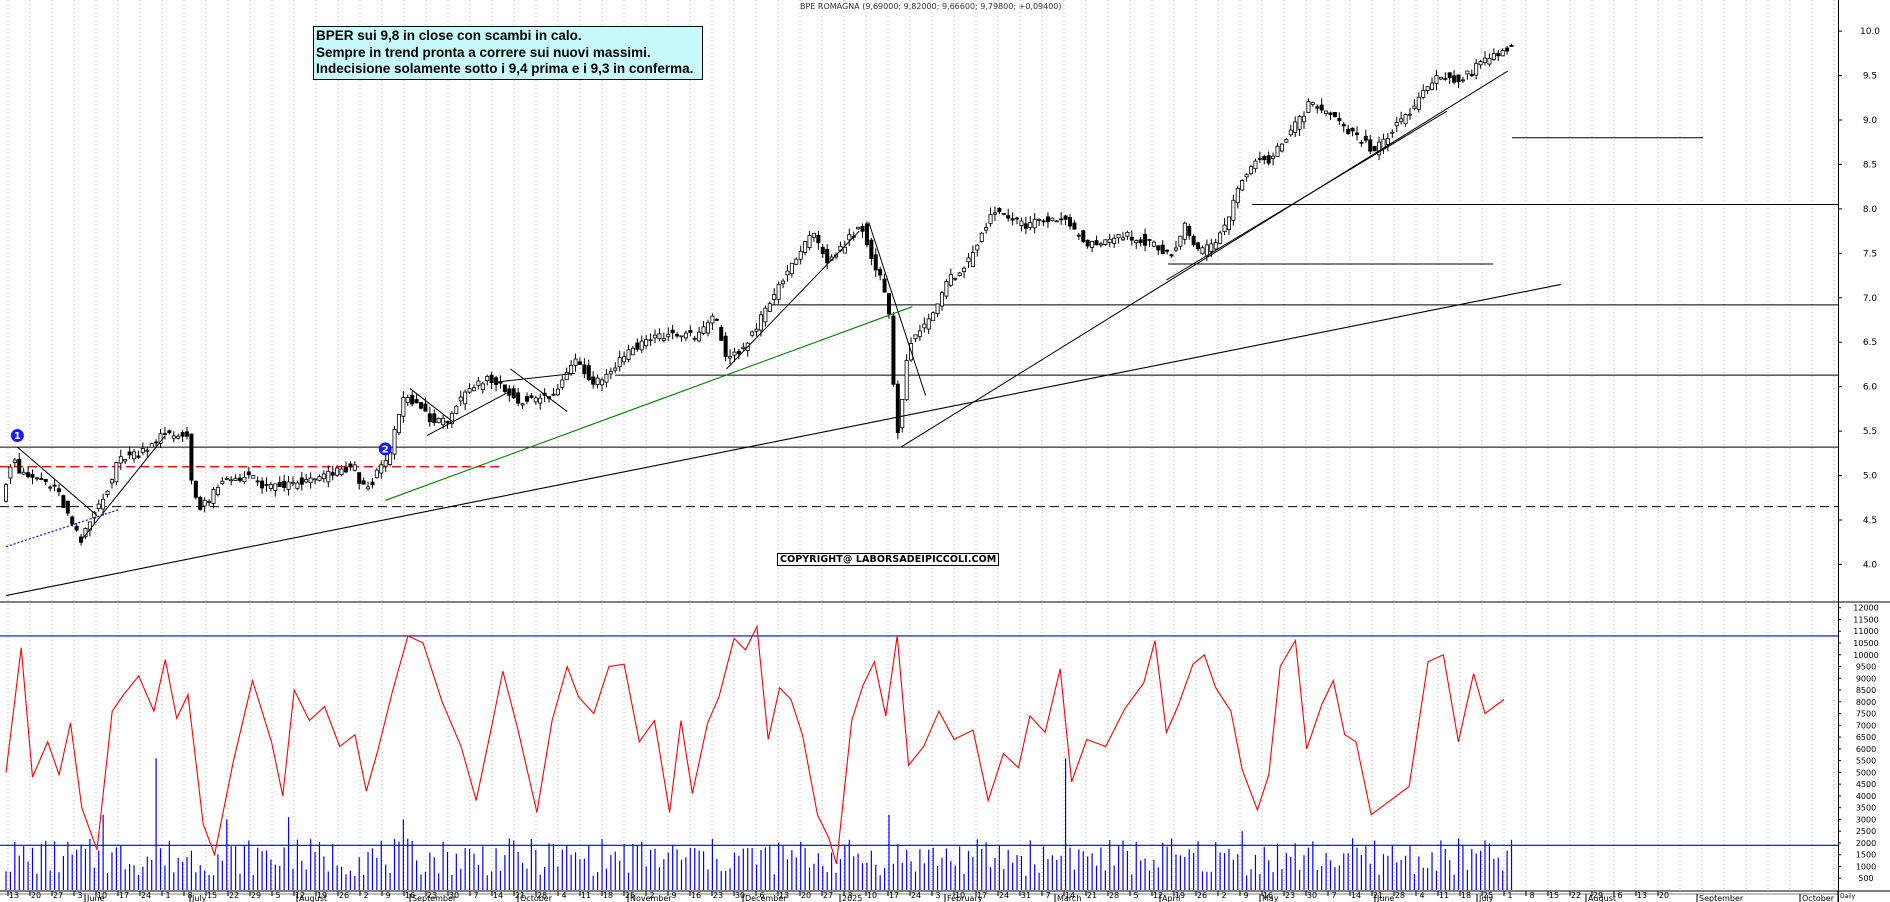  What do you see at coordinates (761, 895) in the screenshot?
I see `x-day-label: 6` at bounding box center [761, 895].